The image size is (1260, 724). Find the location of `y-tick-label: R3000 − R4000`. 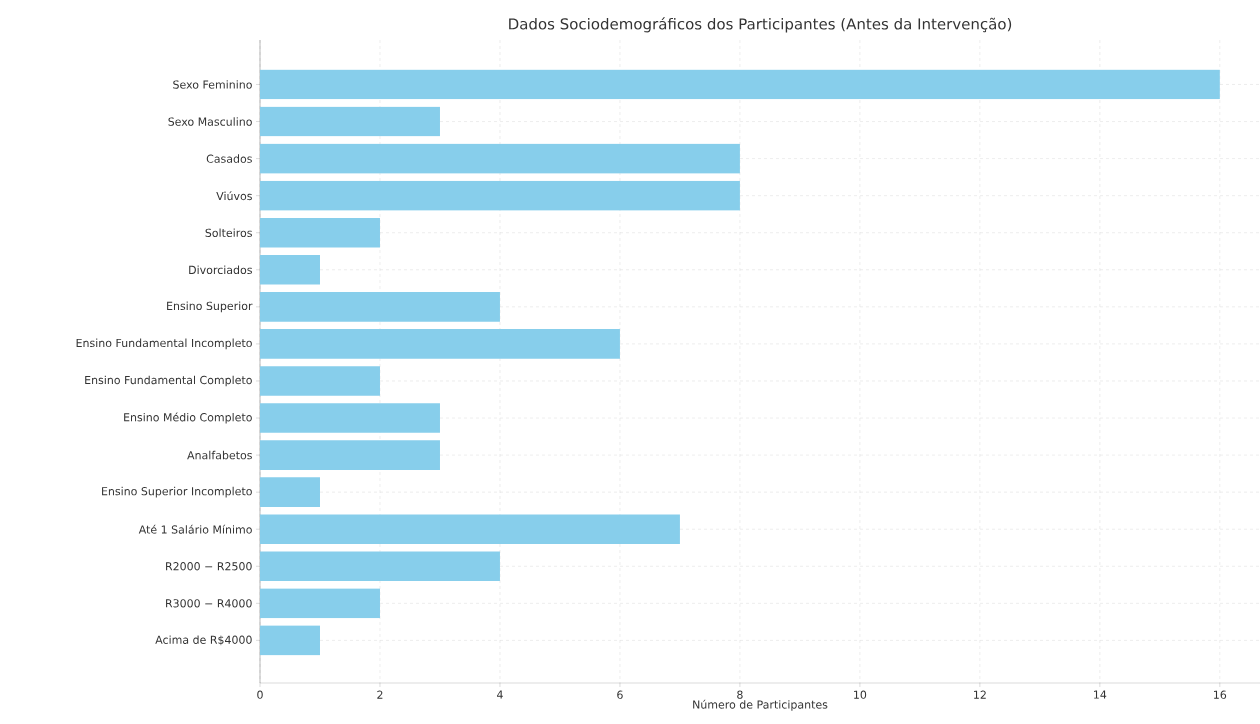

y-tick-label: R3000 − R4000 is located at coordinates (209, 603).